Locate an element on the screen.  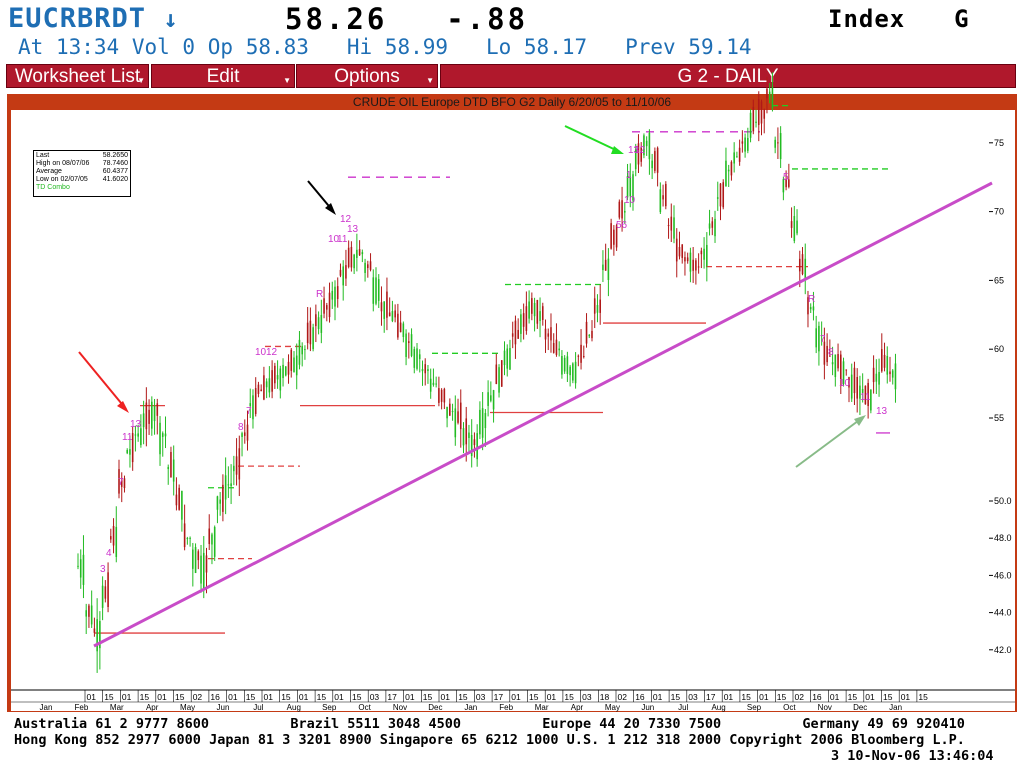
red-arrow-icon is located at coordinates (103, 382).